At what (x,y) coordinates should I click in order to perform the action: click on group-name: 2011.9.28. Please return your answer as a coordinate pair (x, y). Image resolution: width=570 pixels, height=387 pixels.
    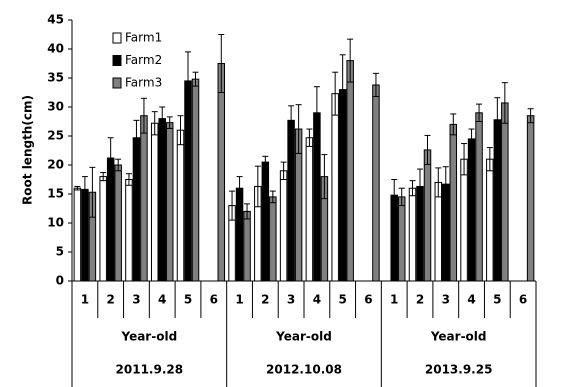
    Looking at the image, I should click on (150, 370).